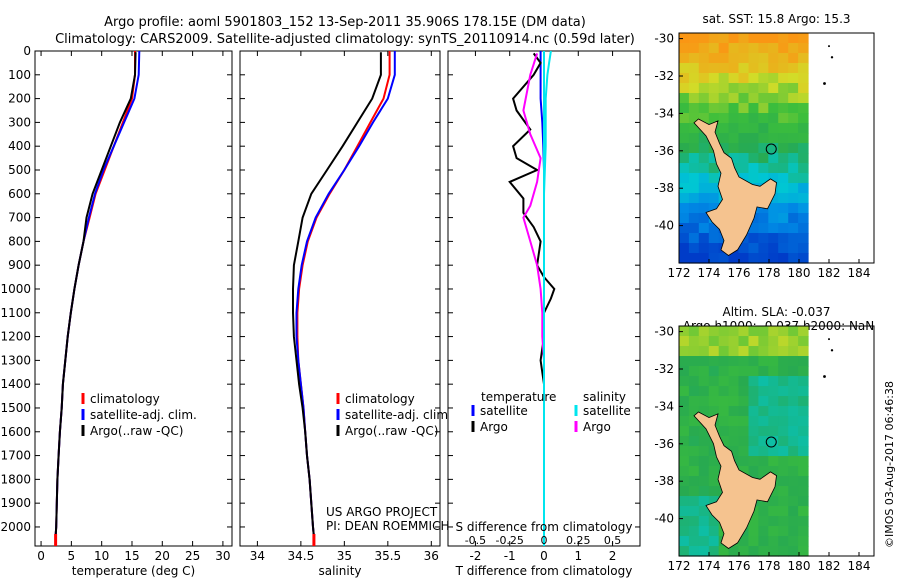  What do you see at coordinates (19, 241) in the screenshot?
I see `y-tick-label: 800` at bounding box center [19, 241].